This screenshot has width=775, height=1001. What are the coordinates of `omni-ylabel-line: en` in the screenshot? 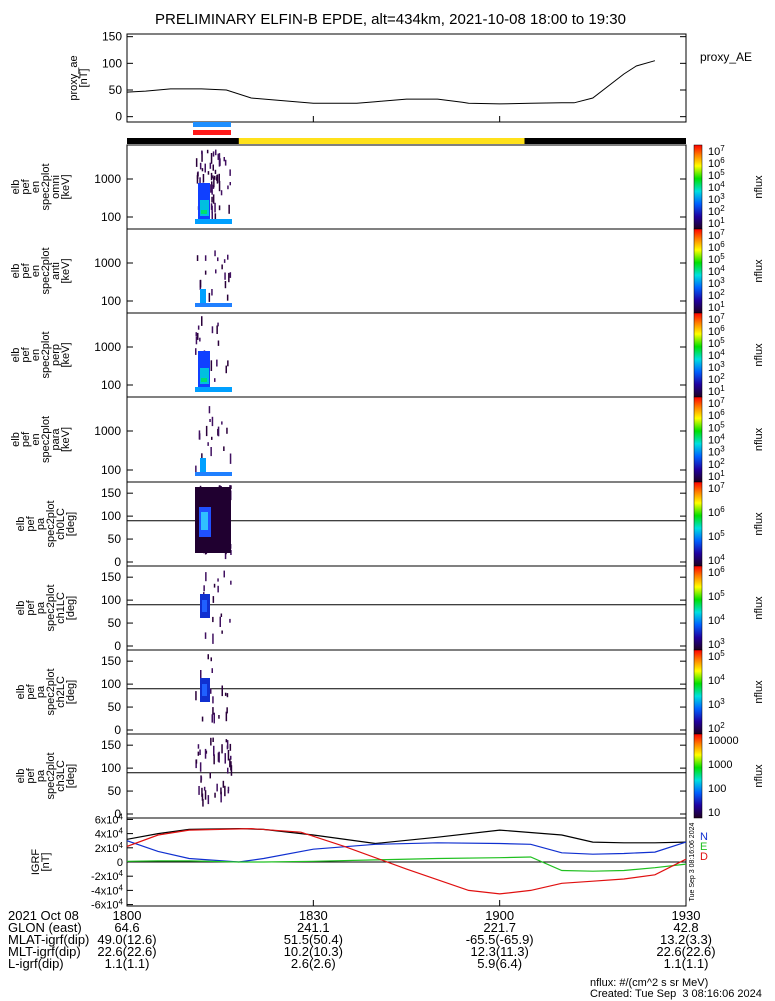 It's located at (36, 187).